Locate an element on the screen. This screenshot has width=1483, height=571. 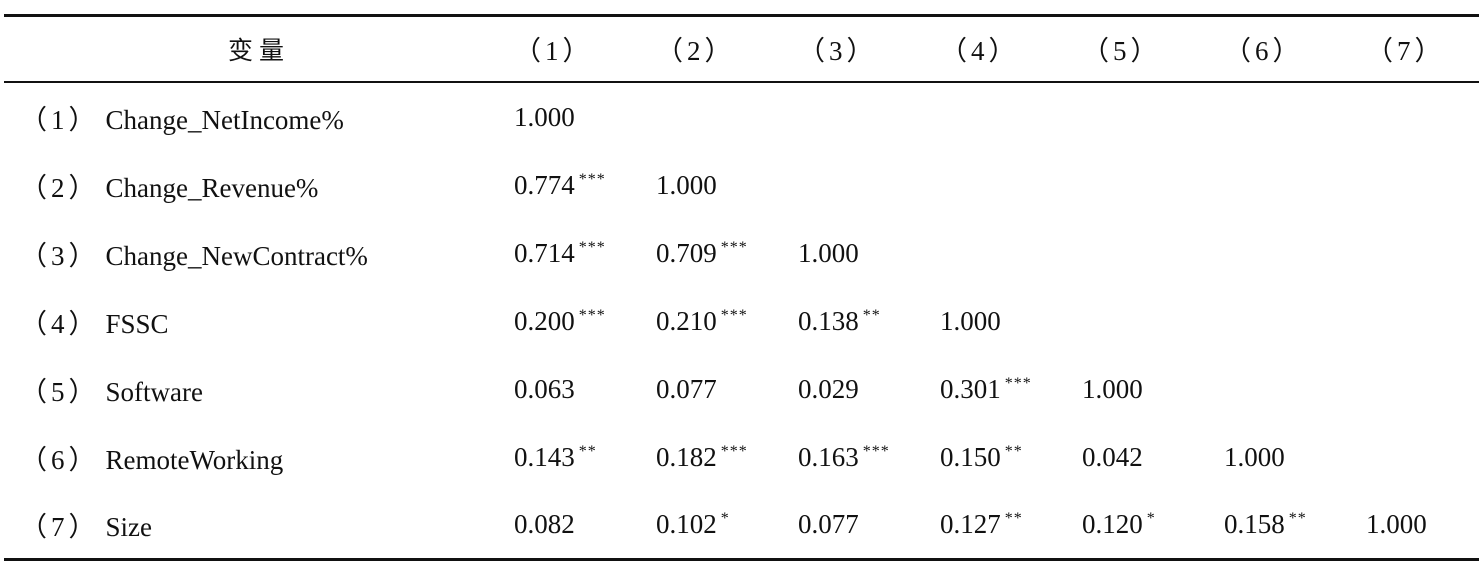
significance-stars: * is located at coordinates (1151, 519).